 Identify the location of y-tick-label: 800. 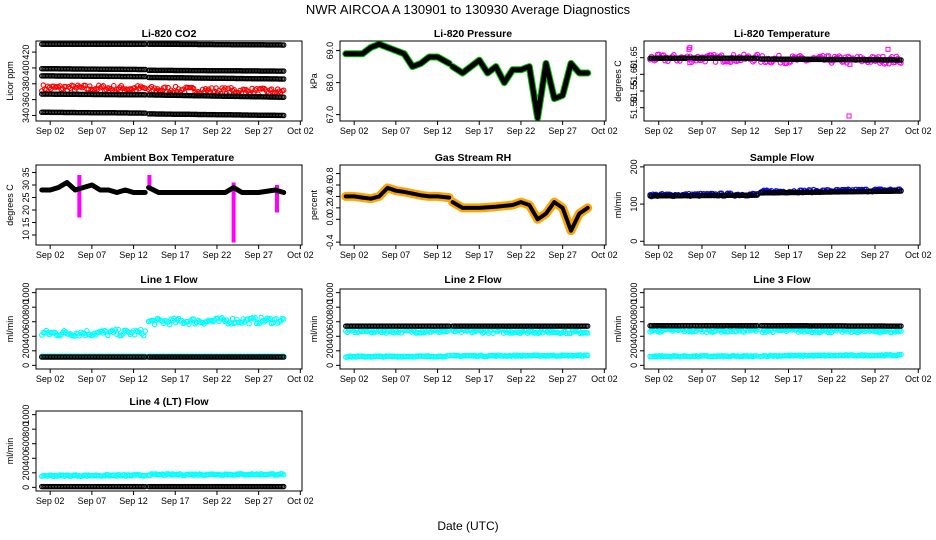
(26, 307).